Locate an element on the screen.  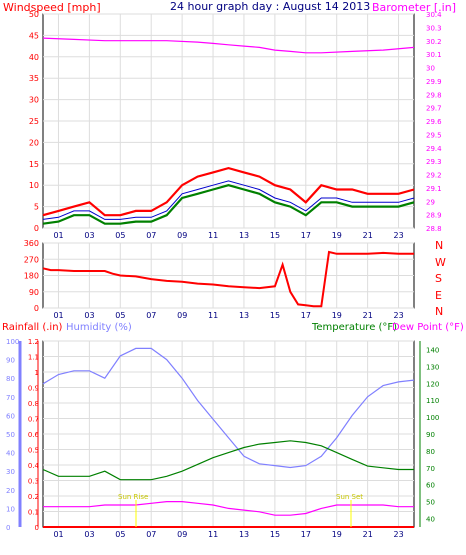
wind-x-tick-label: 23 is located at coordinates (399, 235).